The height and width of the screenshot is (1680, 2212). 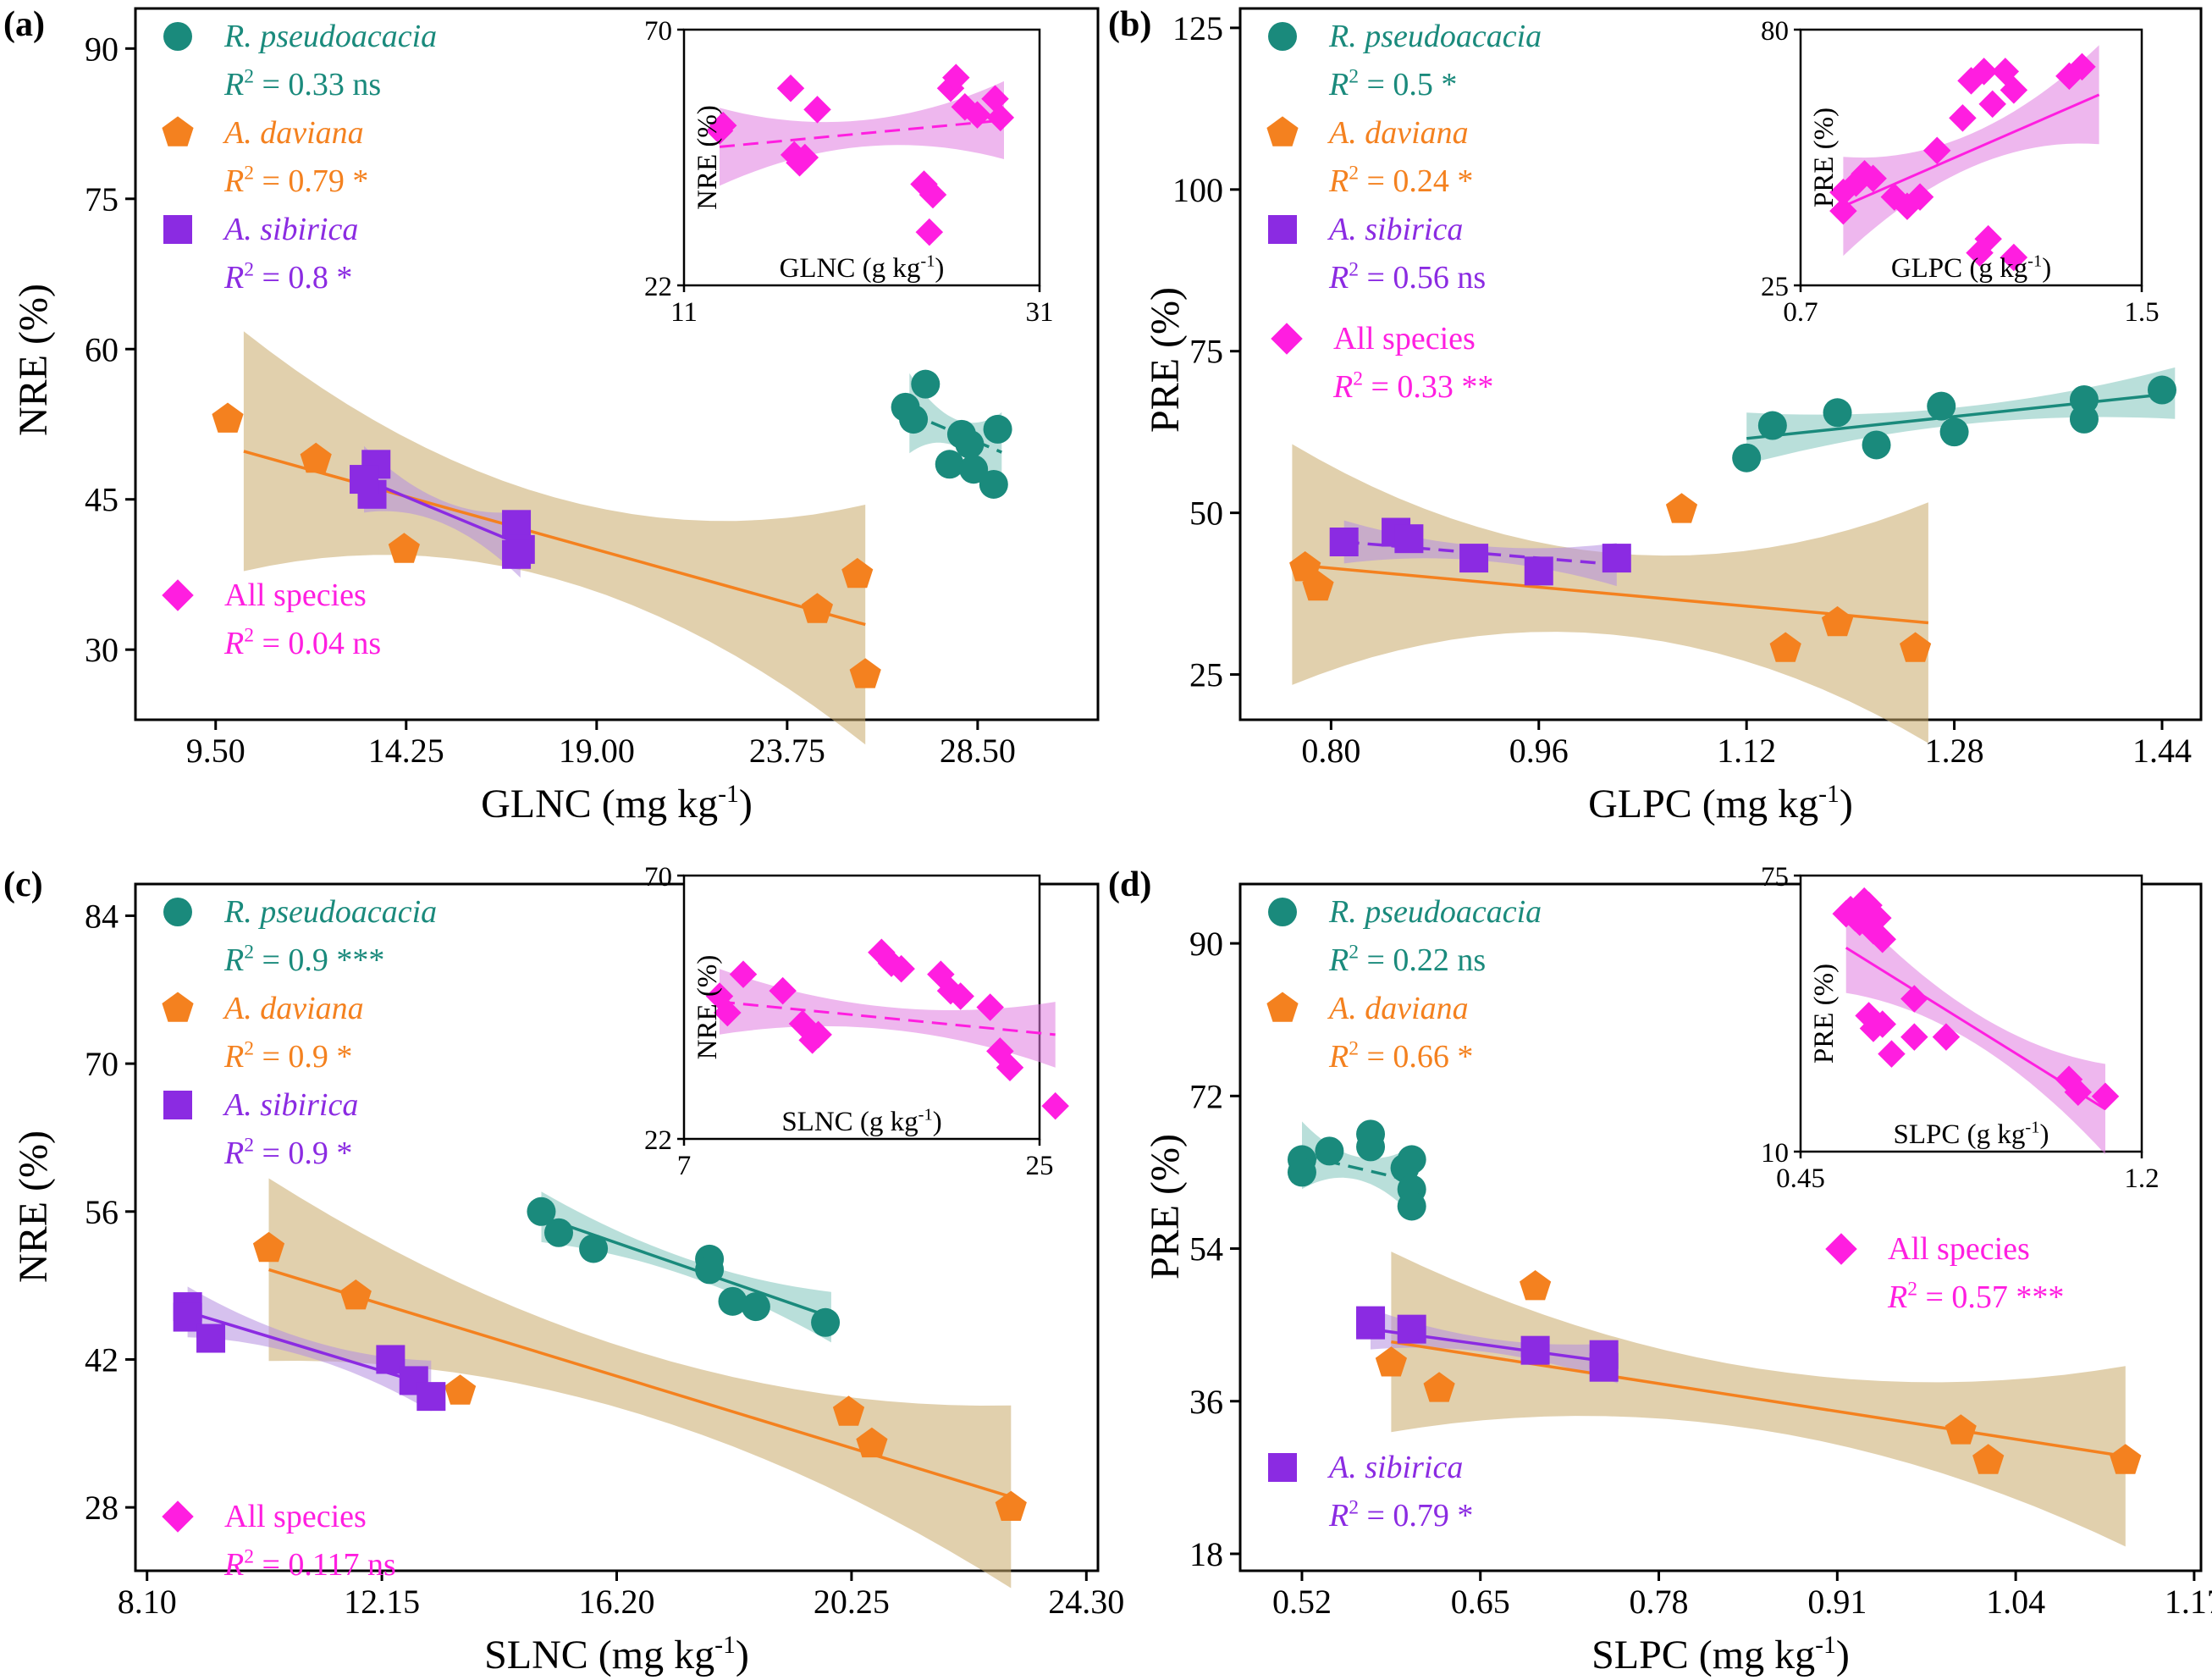 I want to click on panel-letter: (c), so click(x=23, y=884).